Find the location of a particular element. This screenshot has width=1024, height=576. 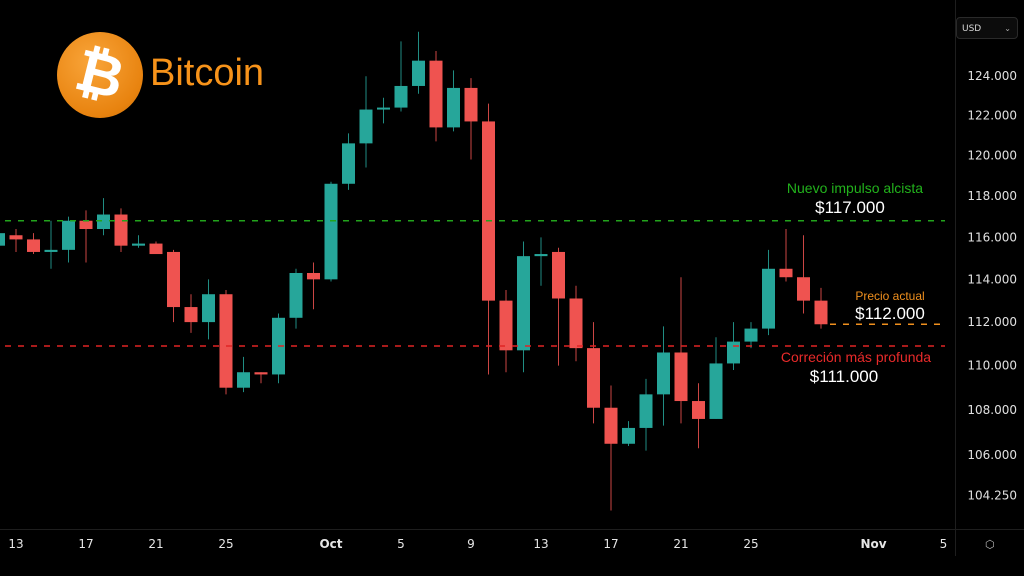

current-title: Precio actual is located at coordinates (890, 296).